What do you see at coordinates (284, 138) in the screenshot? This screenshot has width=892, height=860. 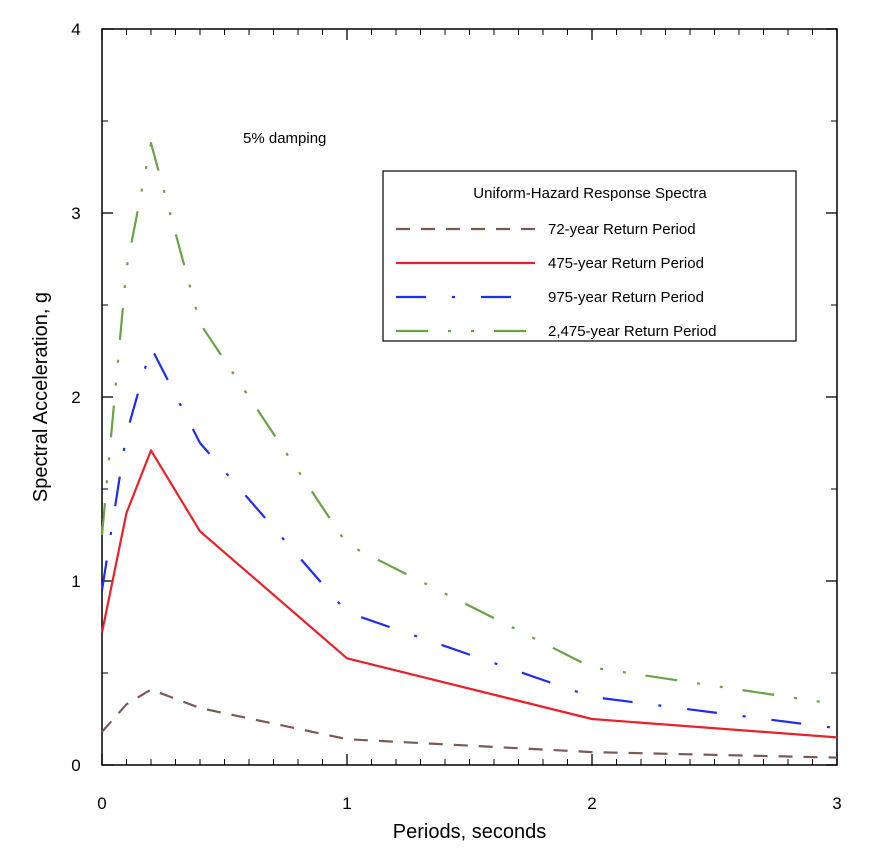 I see `damping-annotation: 5% damping` at bounding box center [284, 138].